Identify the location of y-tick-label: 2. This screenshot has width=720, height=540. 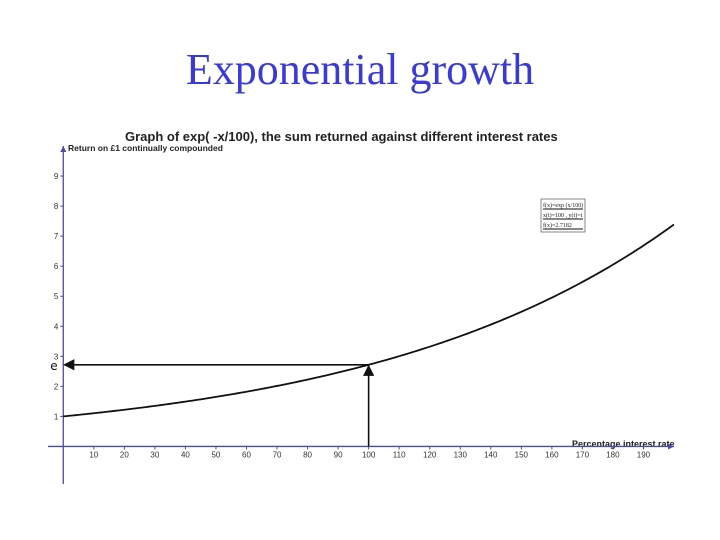
(56, 386).